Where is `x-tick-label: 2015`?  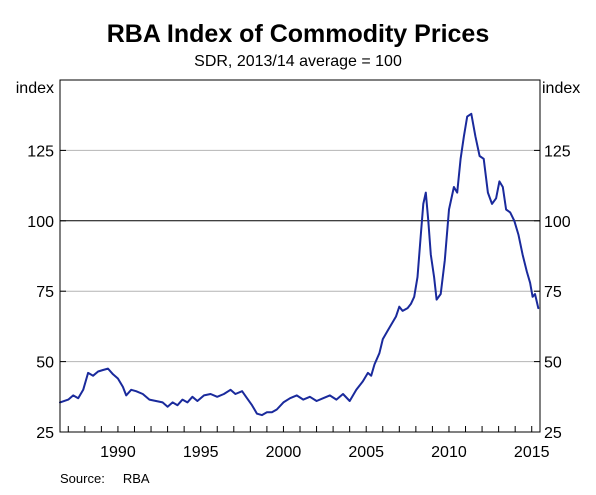
x-tick-label: 2015 is located at coordinates (532, 452).